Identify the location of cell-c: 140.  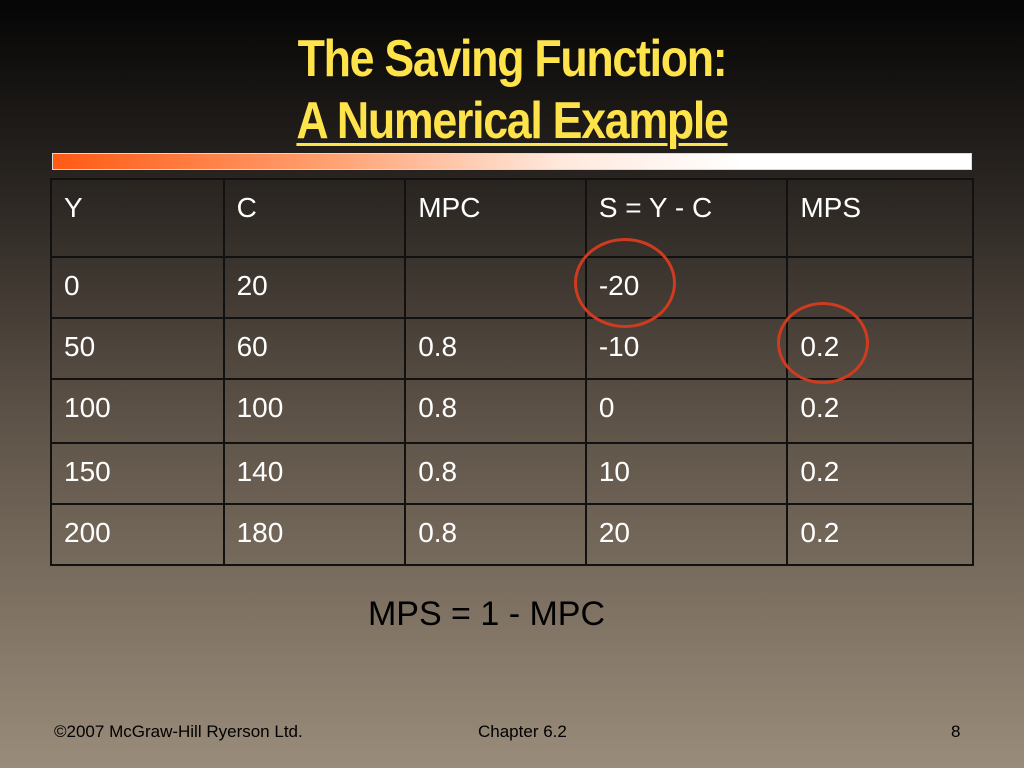
(314, 473).